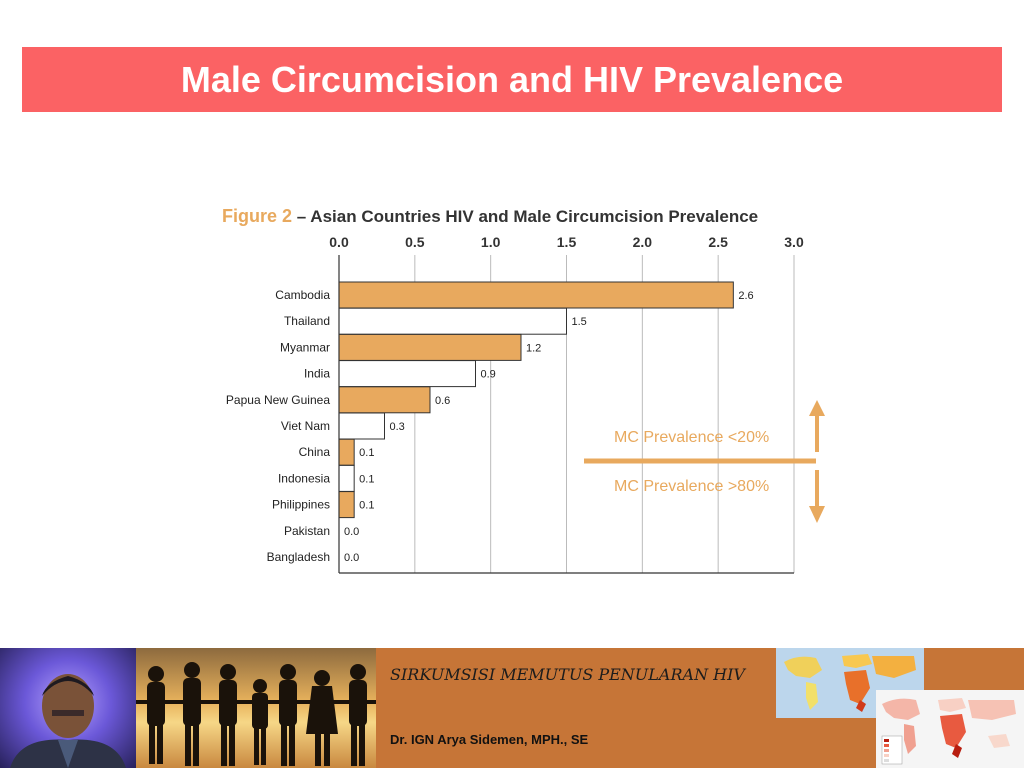 This screenshot has width=1024, height=768. What do you see at coordinates (307, 531) in the screenshot?
I see `category-label: Pakistan` at bounding box center [307, 531].